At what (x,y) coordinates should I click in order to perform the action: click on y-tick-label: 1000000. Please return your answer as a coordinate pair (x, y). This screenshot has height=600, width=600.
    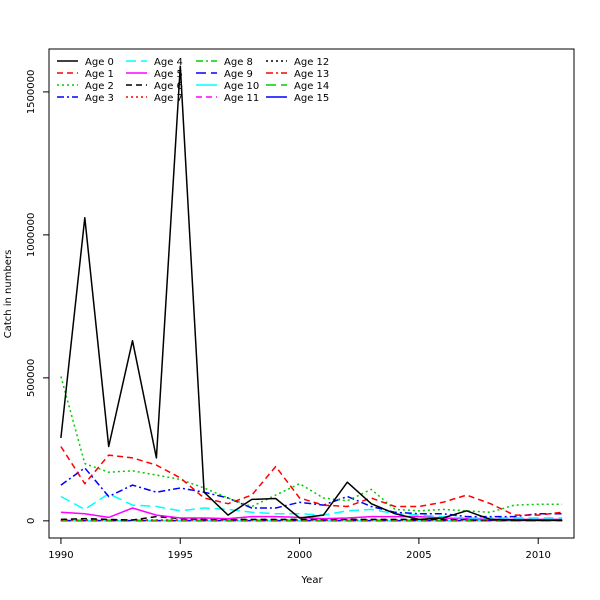
    Looking at the image, I should click on (31, 235).